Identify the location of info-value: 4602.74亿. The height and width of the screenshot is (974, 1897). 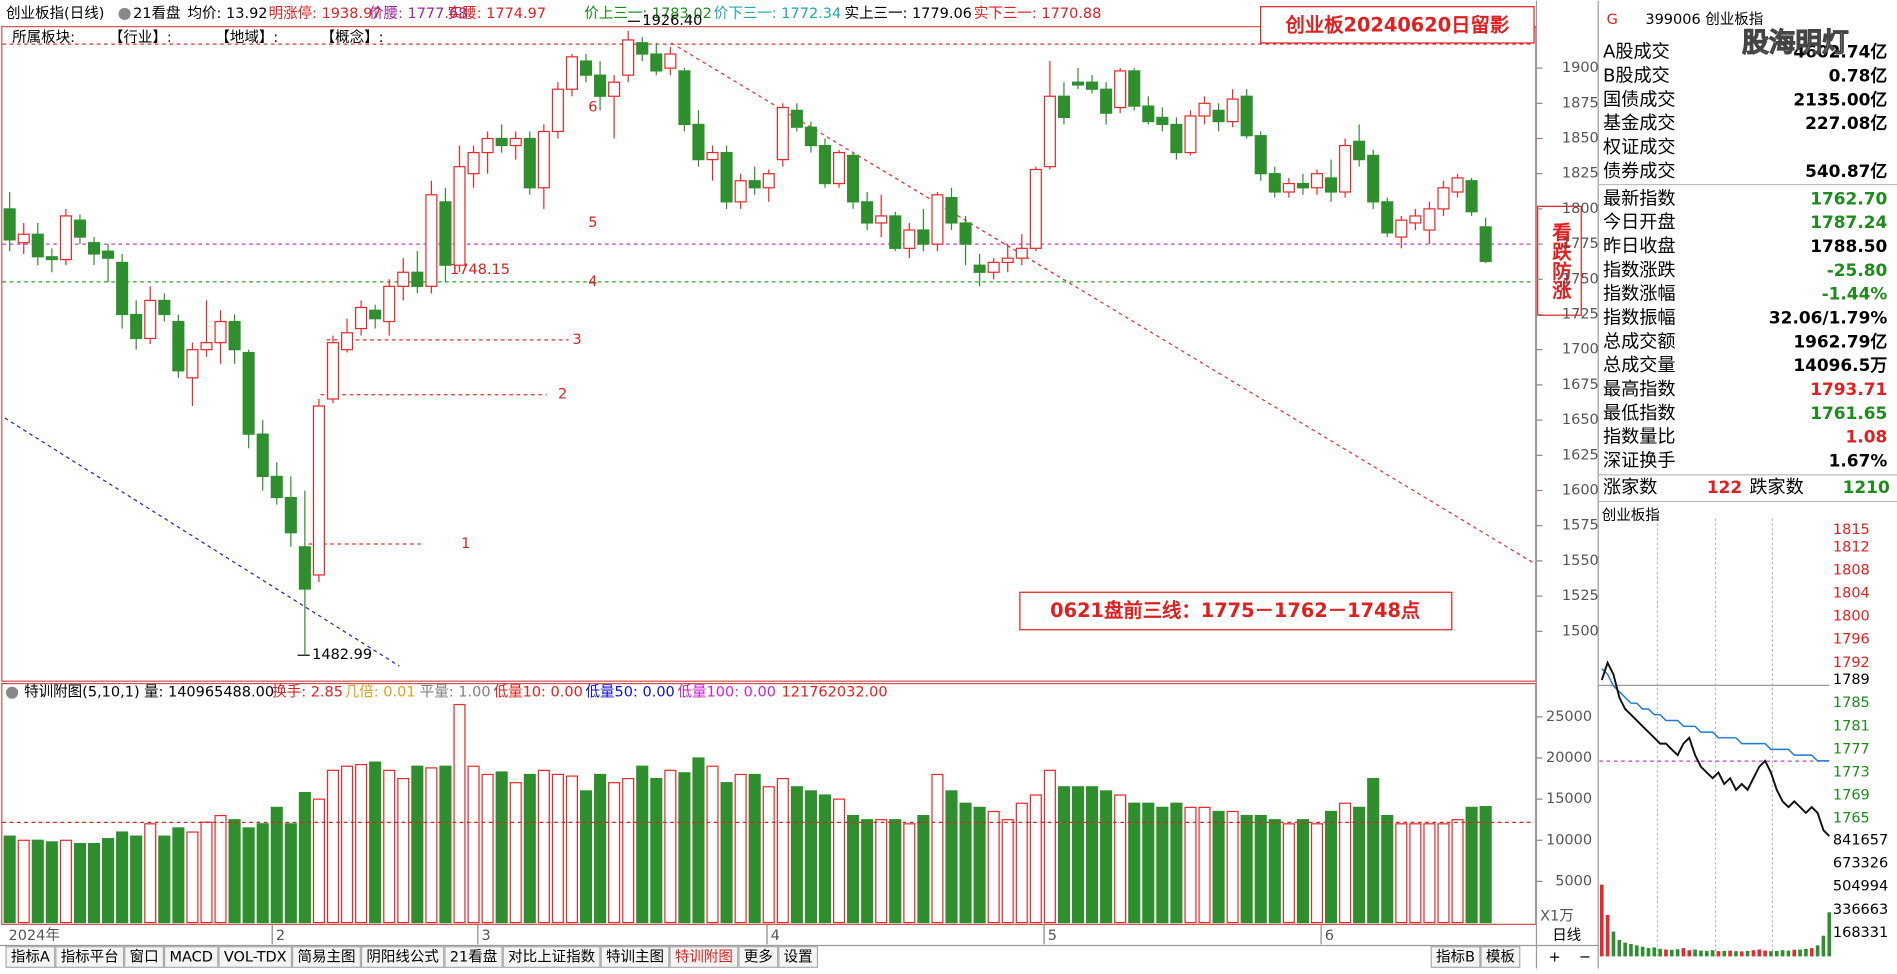
(1840, 52).